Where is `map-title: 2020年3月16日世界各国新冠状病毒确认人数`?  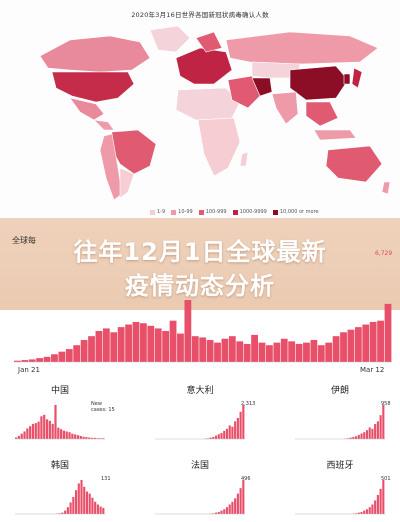 map-title: 2020年3月16日世界各国新冠状病毒确认人数 is located at coordinates (200, 15).